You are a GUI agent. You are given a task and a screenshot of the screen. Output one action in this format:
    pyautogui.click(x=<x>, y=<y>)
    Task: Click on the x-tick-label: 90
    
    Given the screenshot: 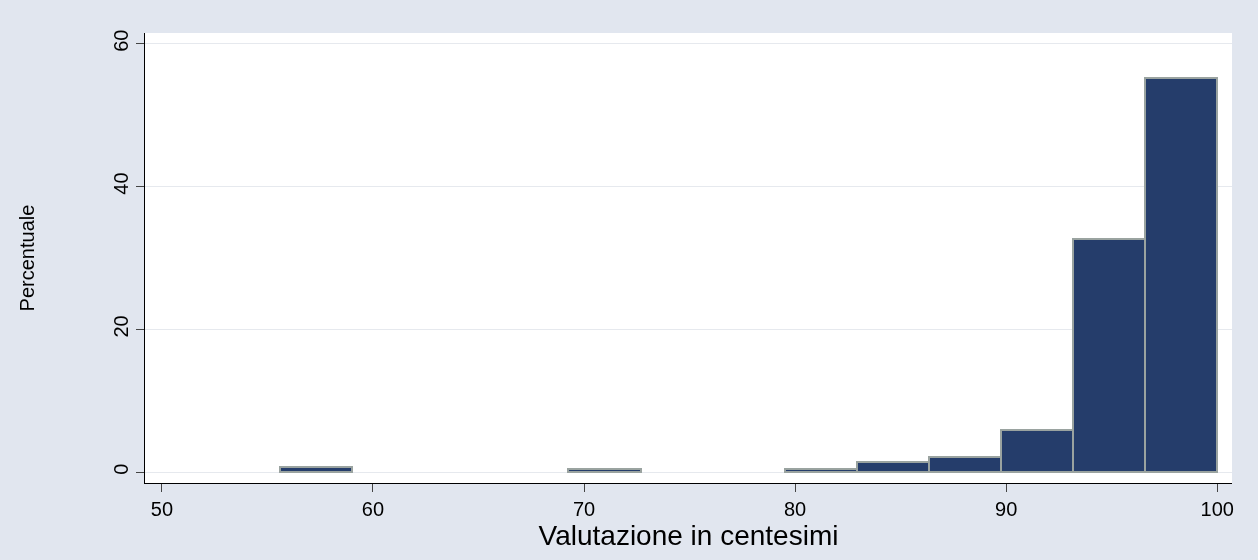 What is the action you would take?
    pyautogui.click(x=1006, y=509)
    